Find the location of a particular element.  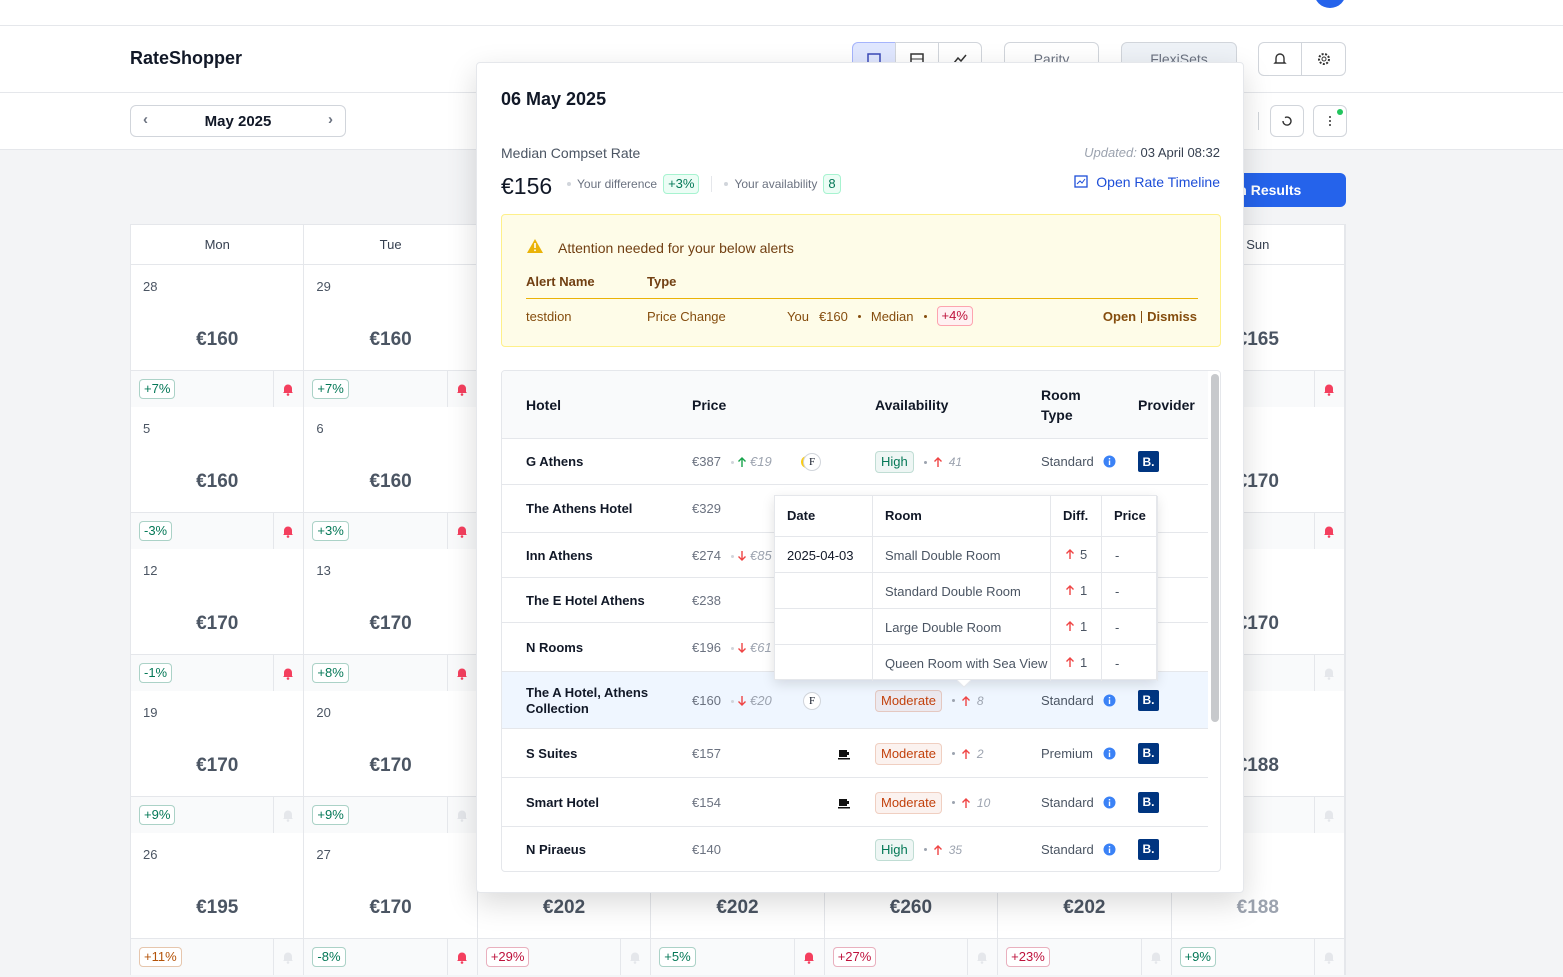

day-price: €165 is located at coordinates (1257, 339).